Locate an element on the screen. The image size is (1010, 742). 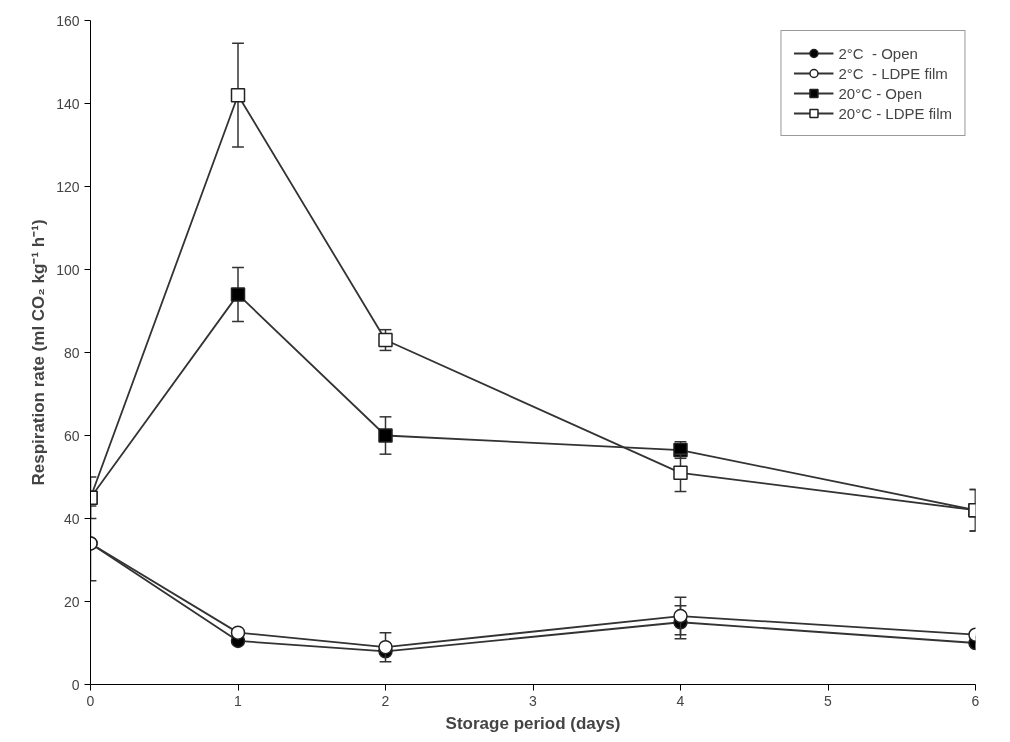
legend-label: 2°C - Open is located at coordinates (878, 53).